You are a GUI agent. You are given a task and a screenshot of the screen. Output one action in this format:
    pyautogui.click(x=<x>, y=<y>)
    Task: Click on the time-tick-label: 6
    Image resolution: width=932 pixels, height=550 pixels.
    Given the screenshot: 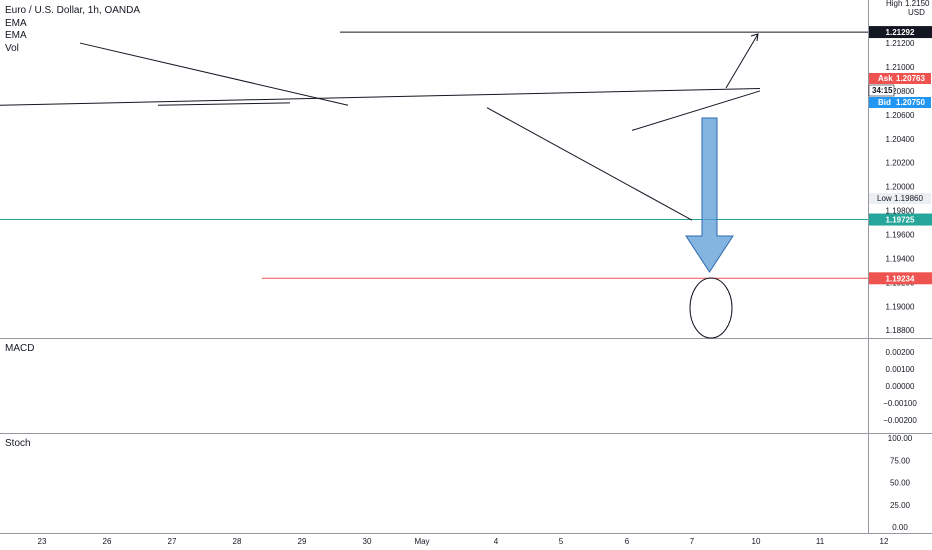 What is the action you would take?
    pyautogui.click(x=627, y=541)
    